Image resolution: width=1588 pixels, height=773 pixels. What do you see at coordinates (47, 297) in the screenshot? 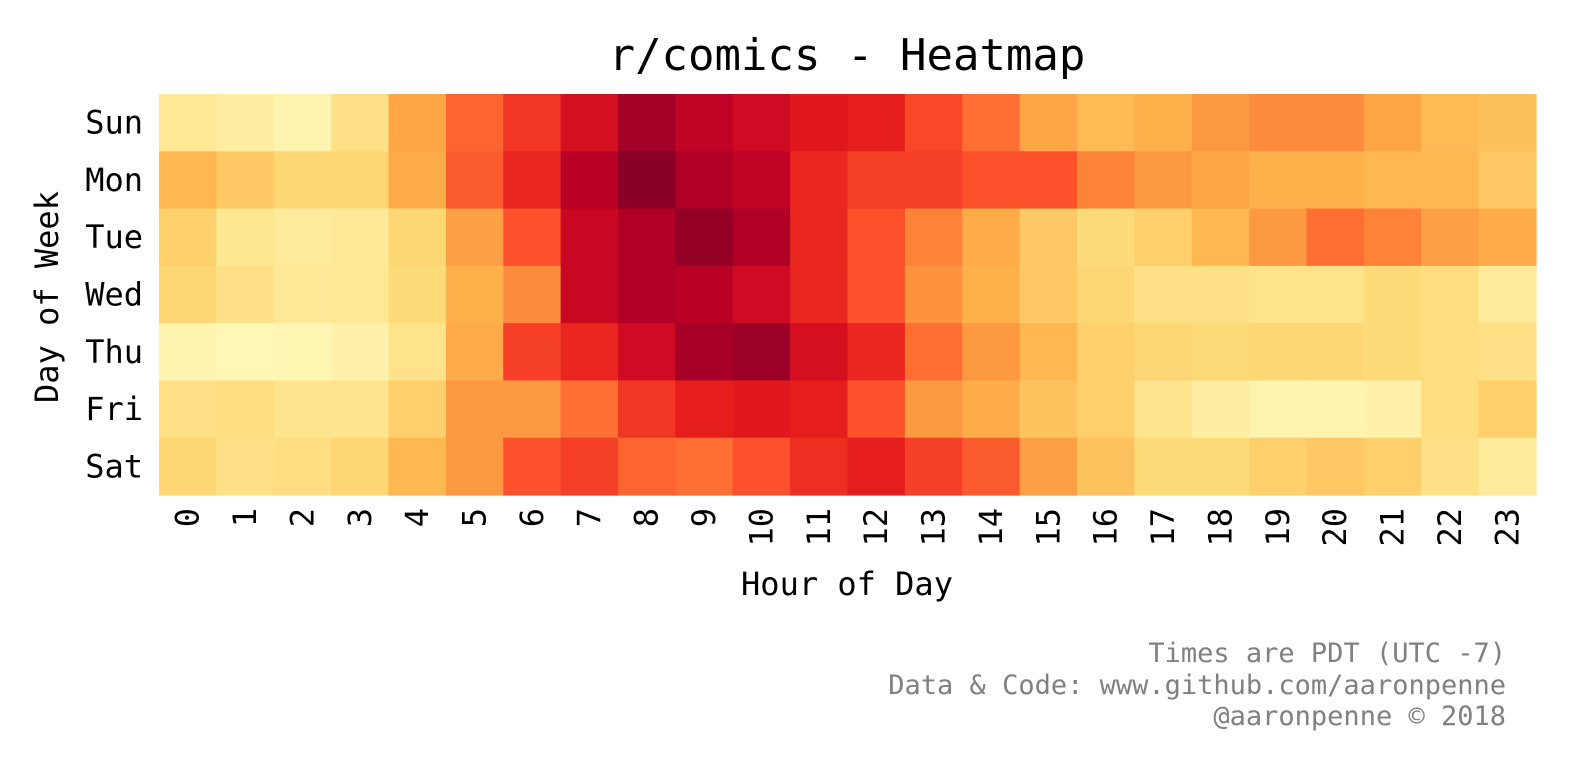
I see `y-axis-label: Day of Week` at bounding box center [47, 297].